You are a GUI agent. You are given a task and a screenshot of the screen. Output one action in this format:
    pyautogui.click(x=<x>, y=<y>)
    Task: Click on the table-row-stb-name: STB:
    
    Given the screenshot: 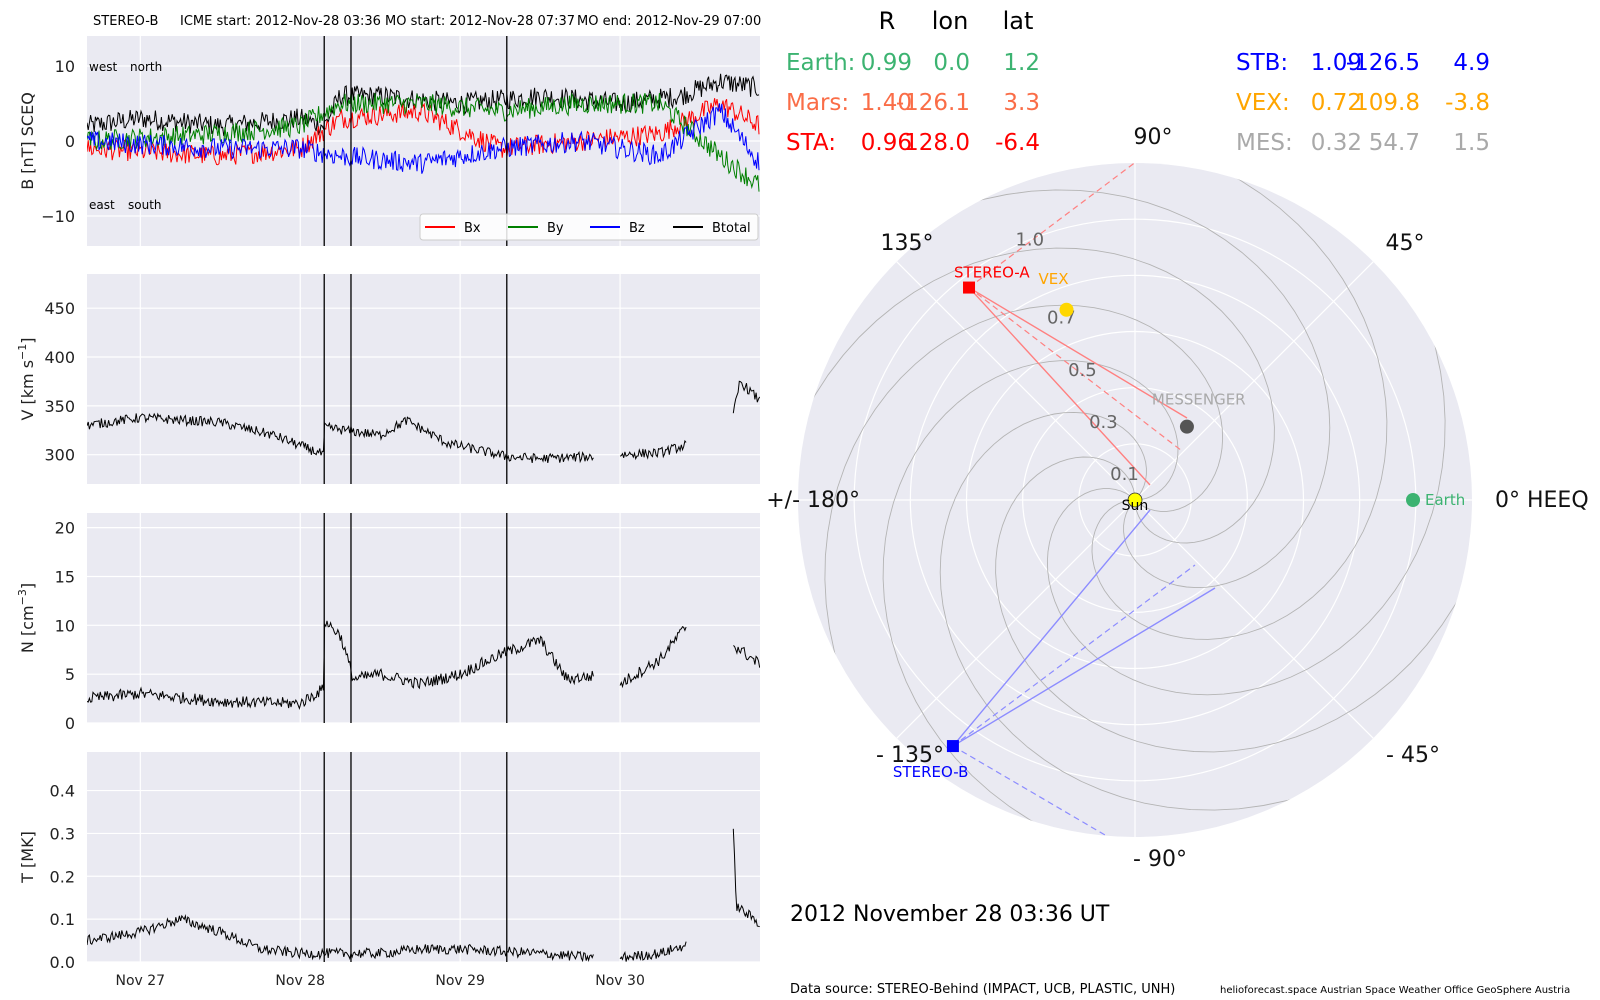 What is the action you would take?
    pyautogui.click(x=1262, y=63)
    